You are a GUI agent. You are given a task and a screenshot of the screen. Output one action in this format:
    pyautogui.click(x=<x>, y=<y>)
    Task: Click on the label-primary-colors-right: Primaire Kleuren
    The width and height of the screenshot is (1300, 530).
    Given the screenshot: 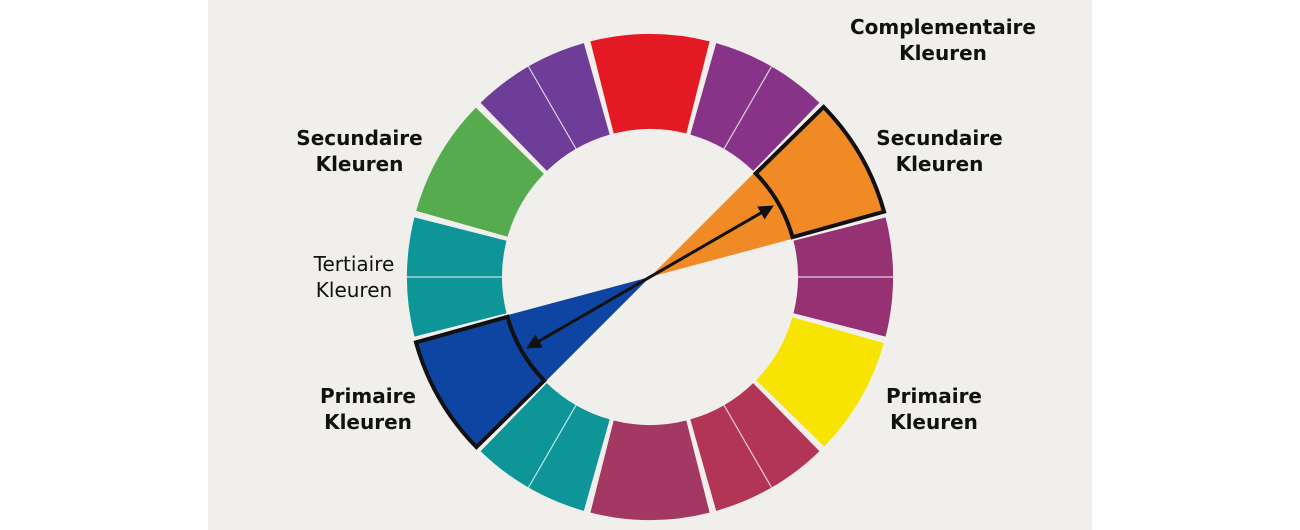 What is the action you would take?
    pyautogui.click(x=934, y=409)
    